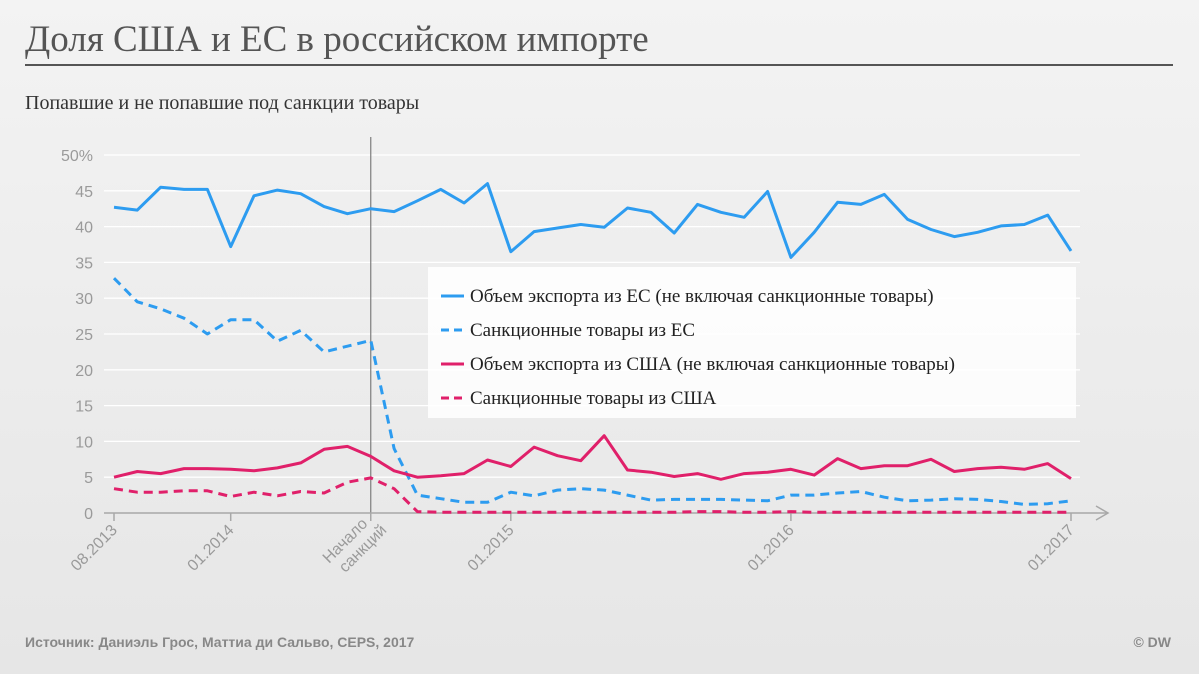 This screenshot has width=1199, height=674. I want to click on chart-title: Доля США и ЕС в российском импорте, so click(337, 39).